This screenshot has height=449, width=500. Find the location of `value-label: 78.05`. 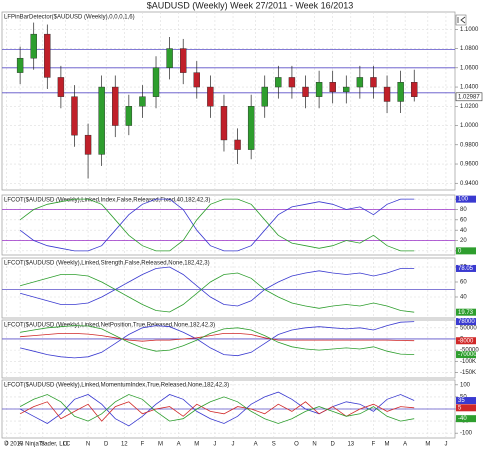

value-label: 78.05 is located at coordinates (466, 269).